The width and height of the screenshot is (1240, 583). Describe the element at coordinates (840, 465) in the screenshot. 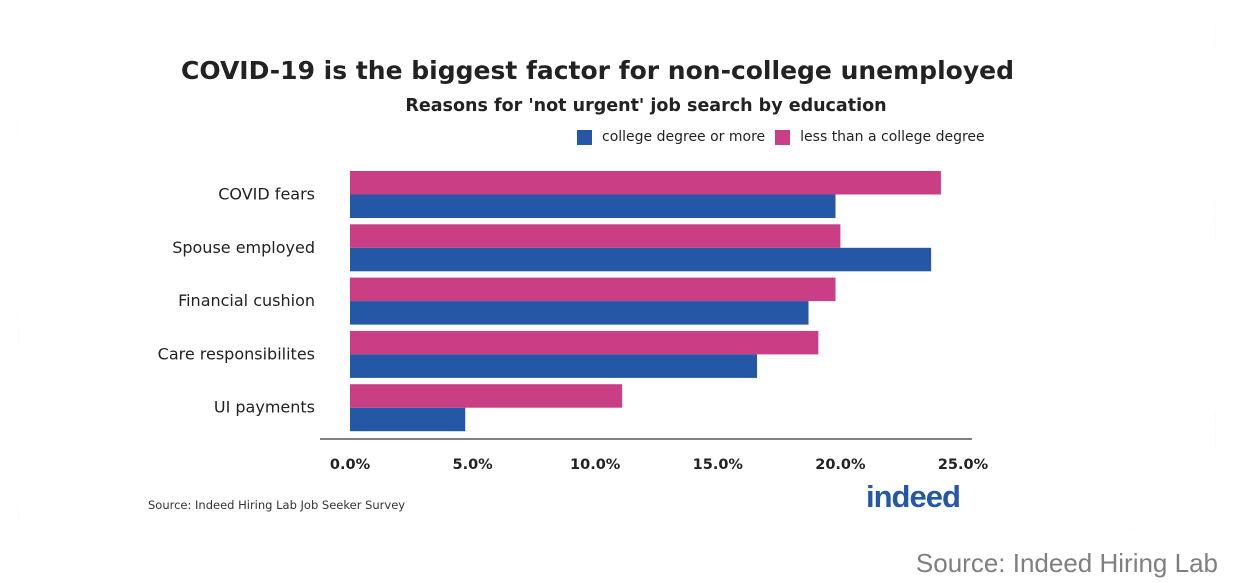

I see `x-tick-label: 20.0%` at that location.